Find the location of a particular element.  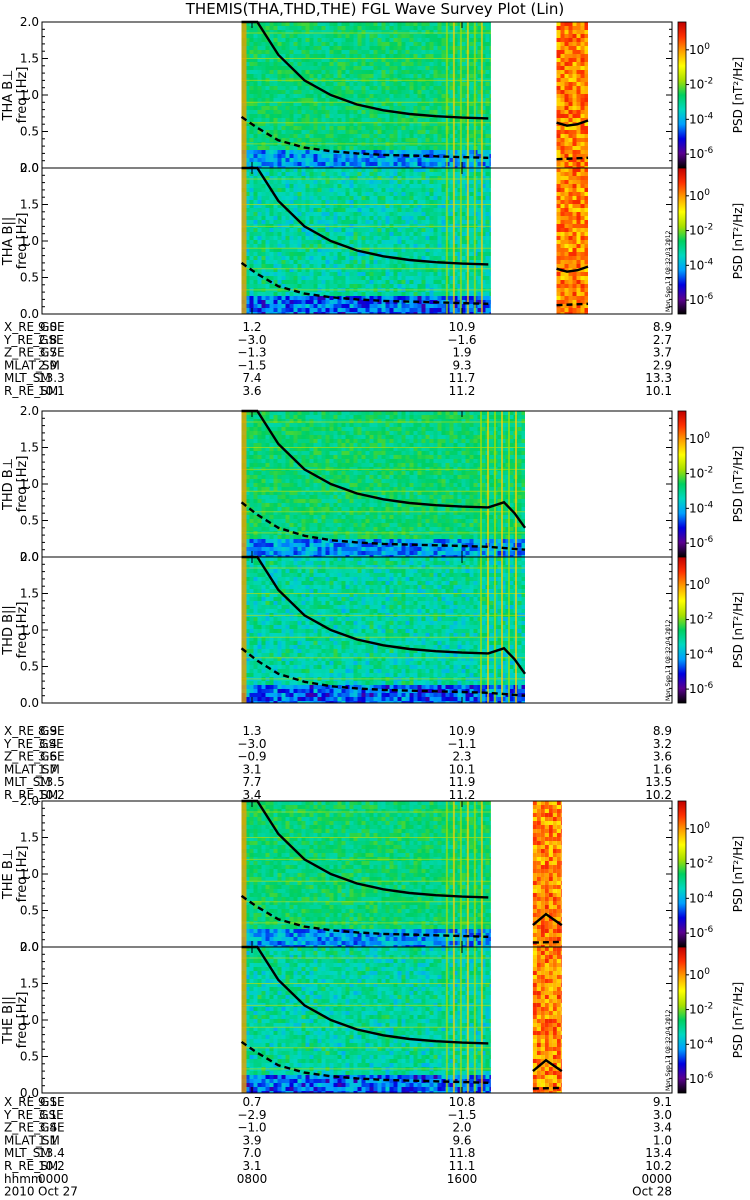

ephemeris-value: 13.5 is located at coordinates (51, 782).